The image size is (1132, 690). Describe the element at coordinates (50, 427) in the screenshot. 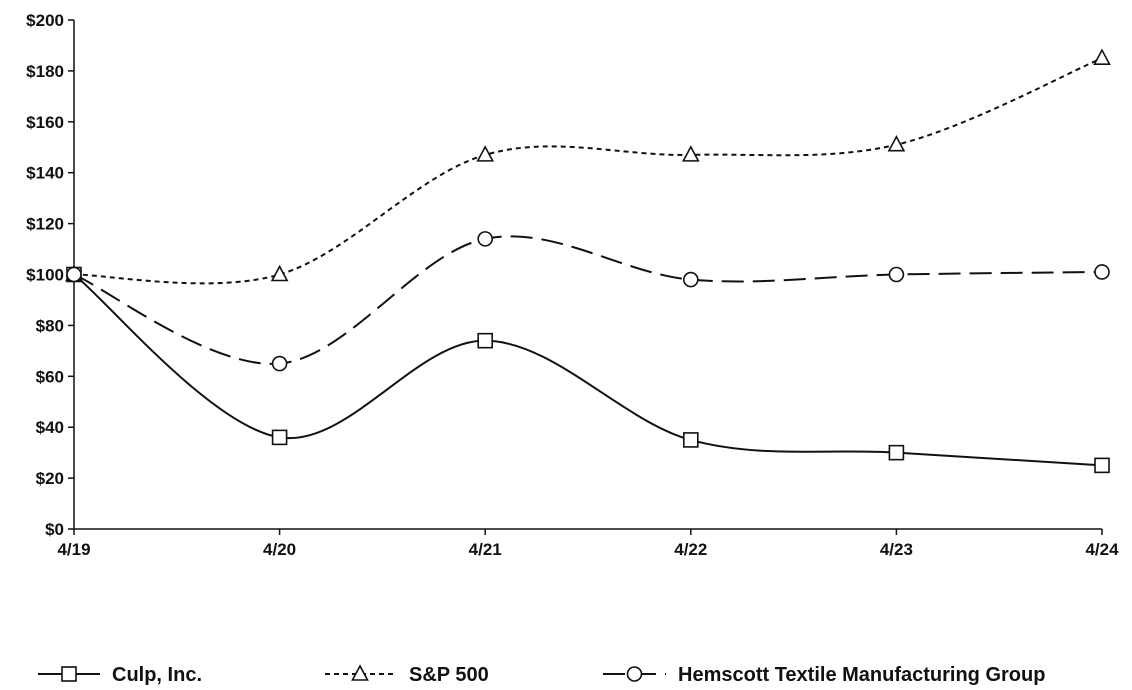

I see `y-tick-label: $40` at that location.